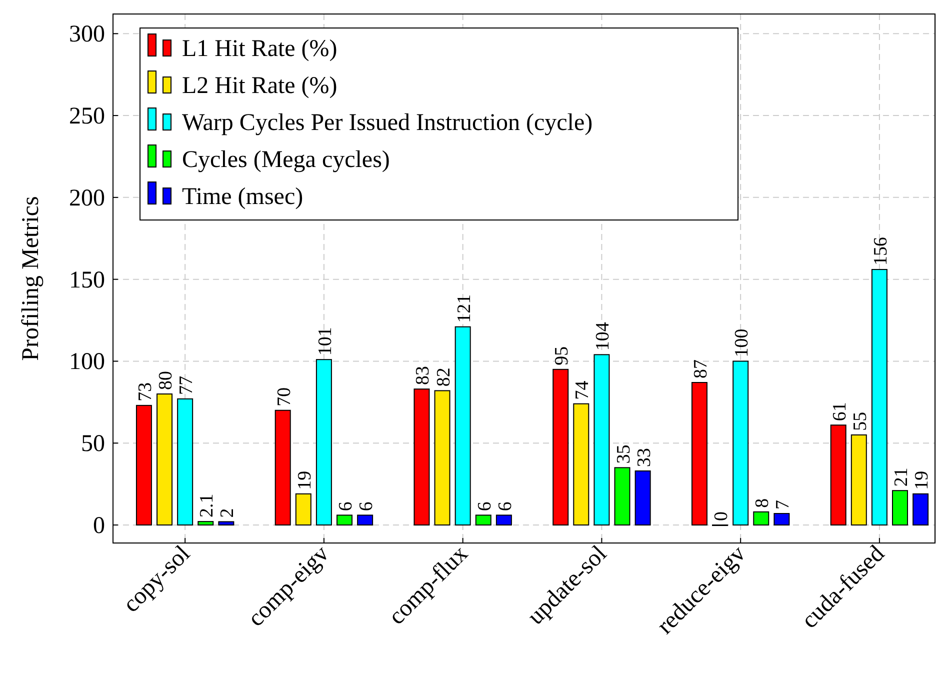 The image size is (936, 673). What do you see at coordinates (286, 160) in the screenshot?
I see `legend-label: Cycles (Mega cycles)` at bounding box center [286, 160].